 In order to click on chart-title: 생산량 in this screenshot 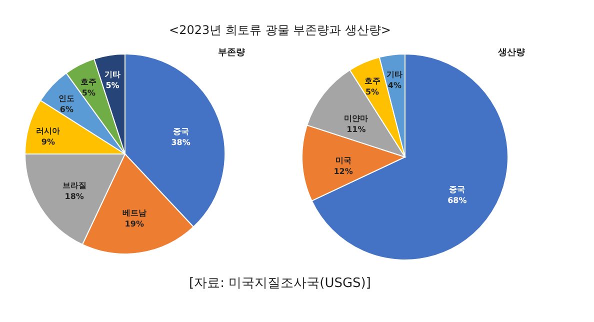, I will do `click(511, 53)`.